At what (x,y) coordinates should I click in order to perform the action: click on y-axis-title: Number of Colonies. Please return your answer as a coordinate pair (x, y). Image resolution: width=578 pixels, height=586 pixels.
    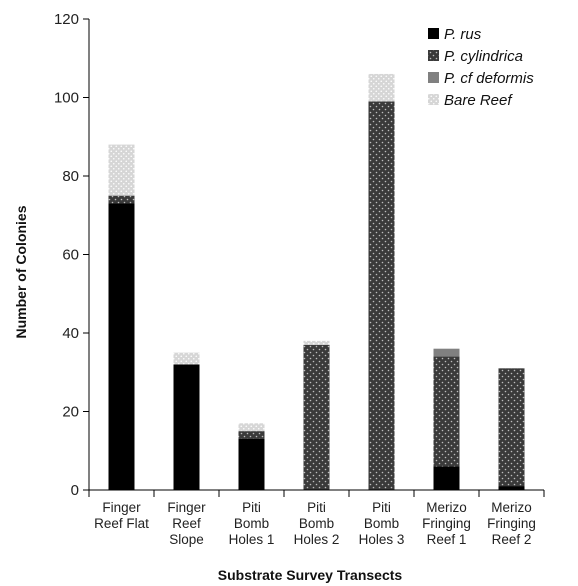
    Looking at the image, I should click on (21, 271).